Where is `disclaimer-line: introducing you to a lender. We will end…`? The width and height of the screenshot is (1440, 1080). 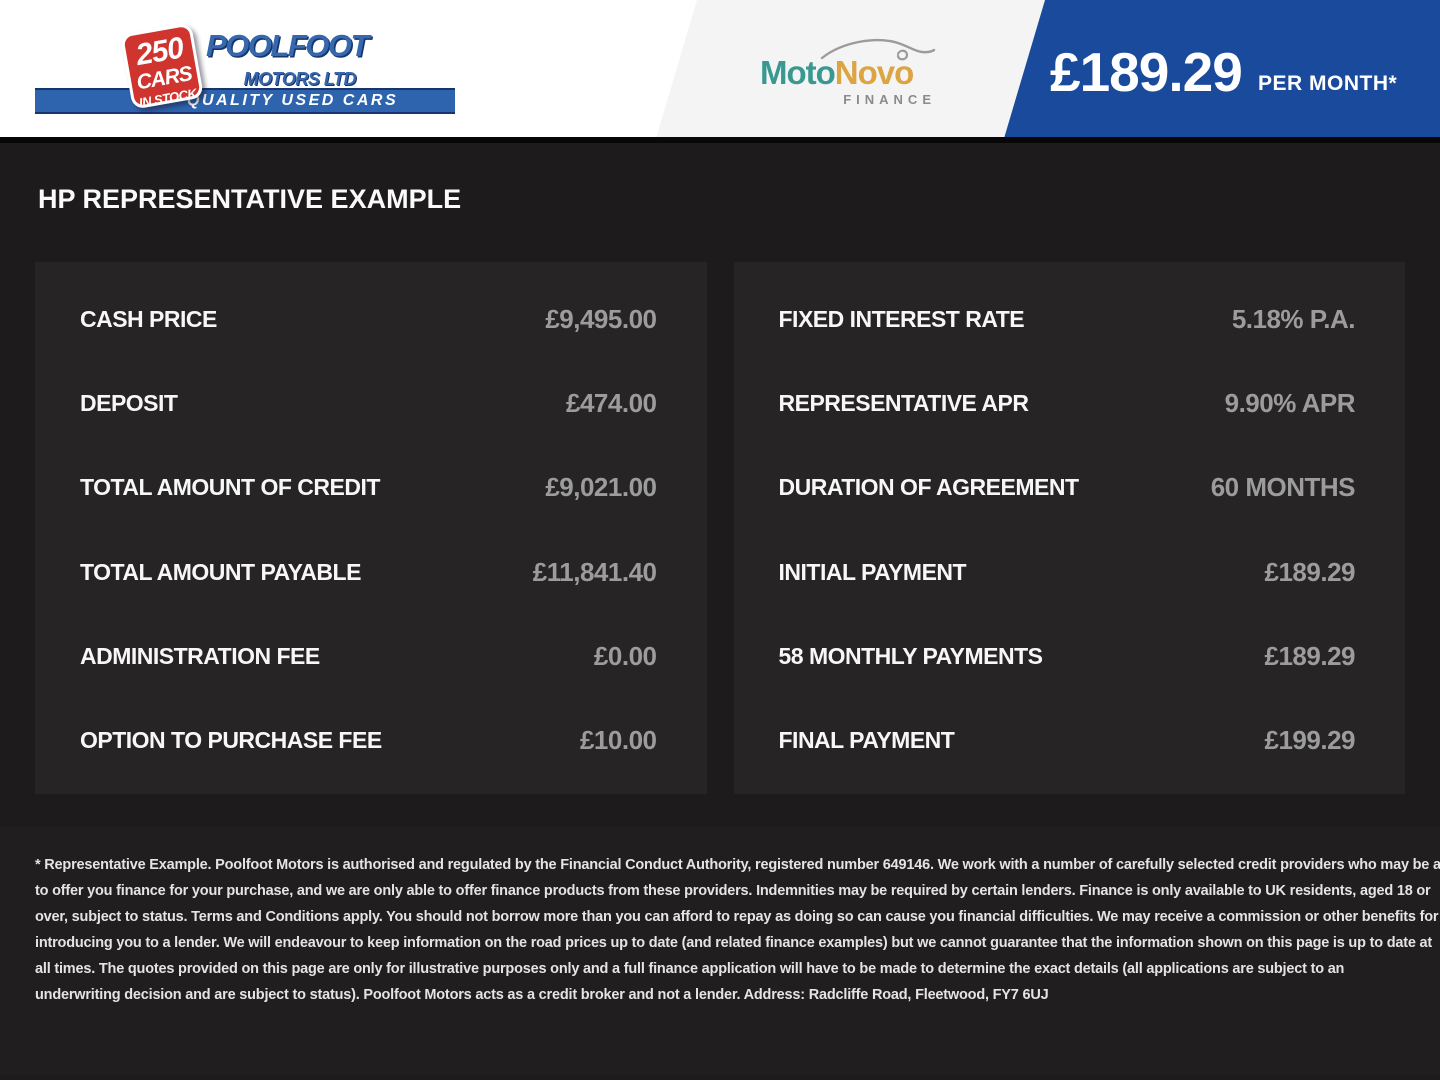 disclaimer-line: introducing you to a lender. We will end… is located at coordinates (734, 943).